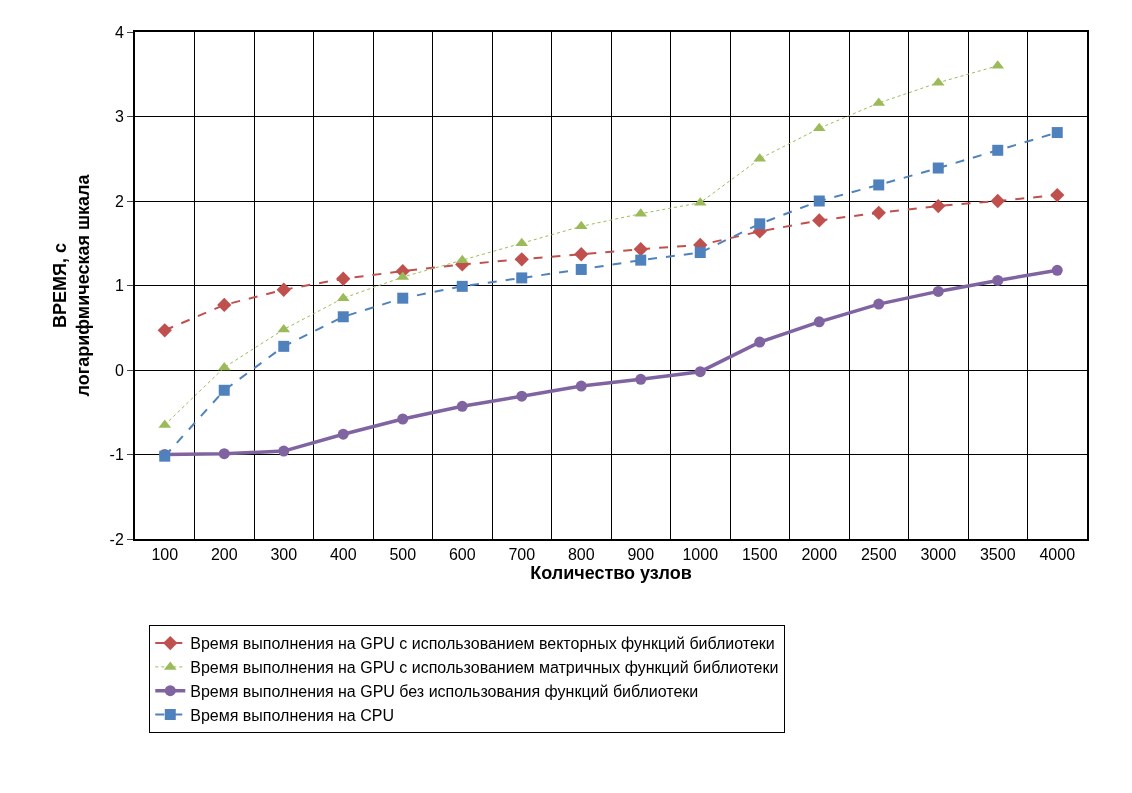  I want to click on y-tick-label: -1, so click(116, 455).